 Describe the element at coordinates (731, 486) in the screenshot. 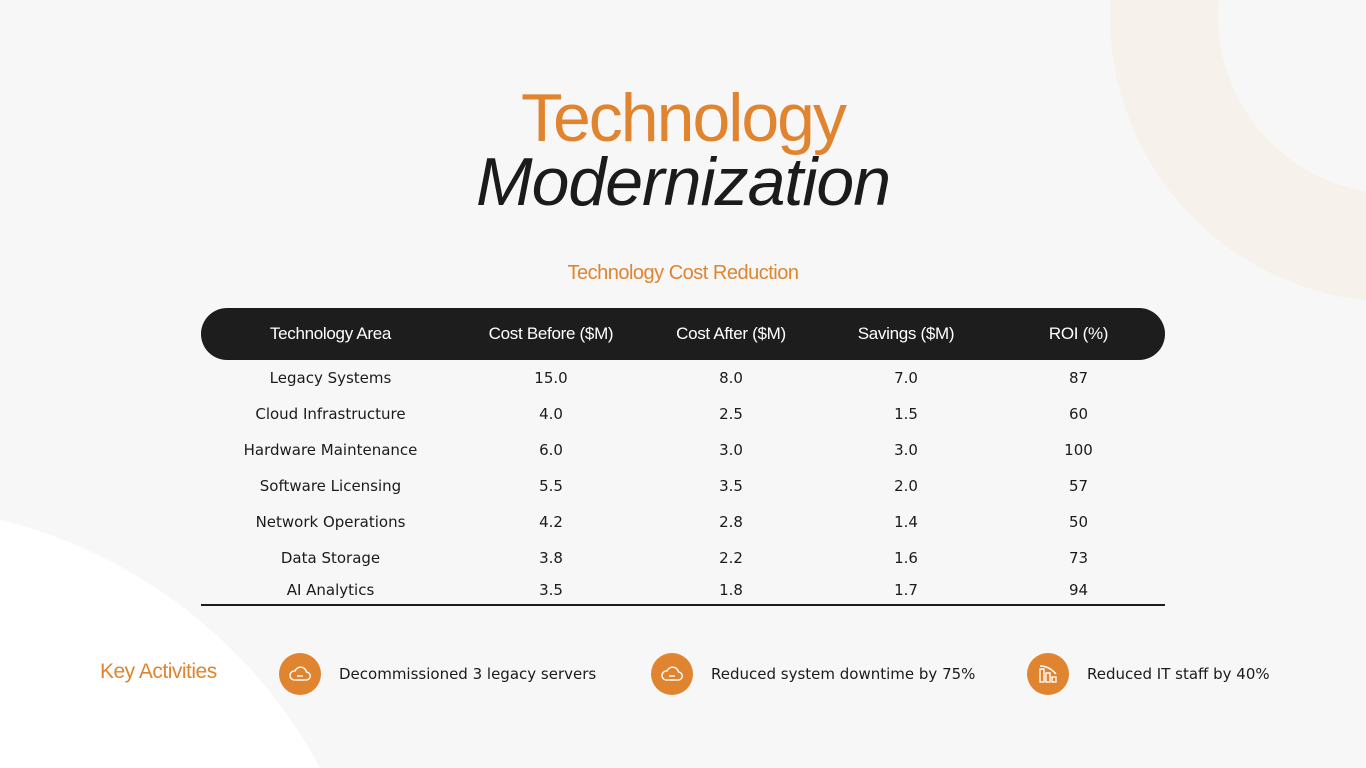

I see `cell-cost-after: 3.5` at that location.